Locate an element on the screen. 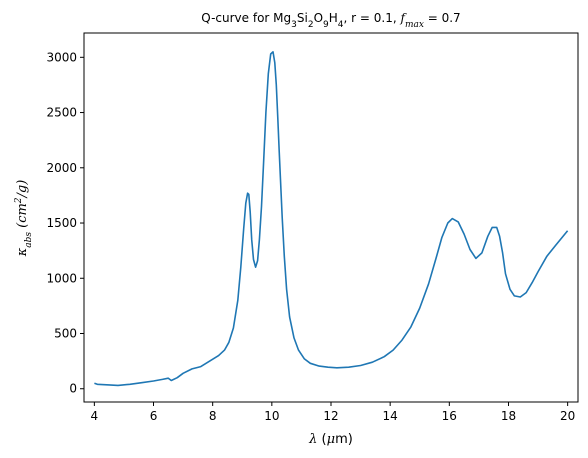 Image resolution: width=588 pixels, height=458 pixels. y-tick-label: 2000 is located at coordinates (61, 168).